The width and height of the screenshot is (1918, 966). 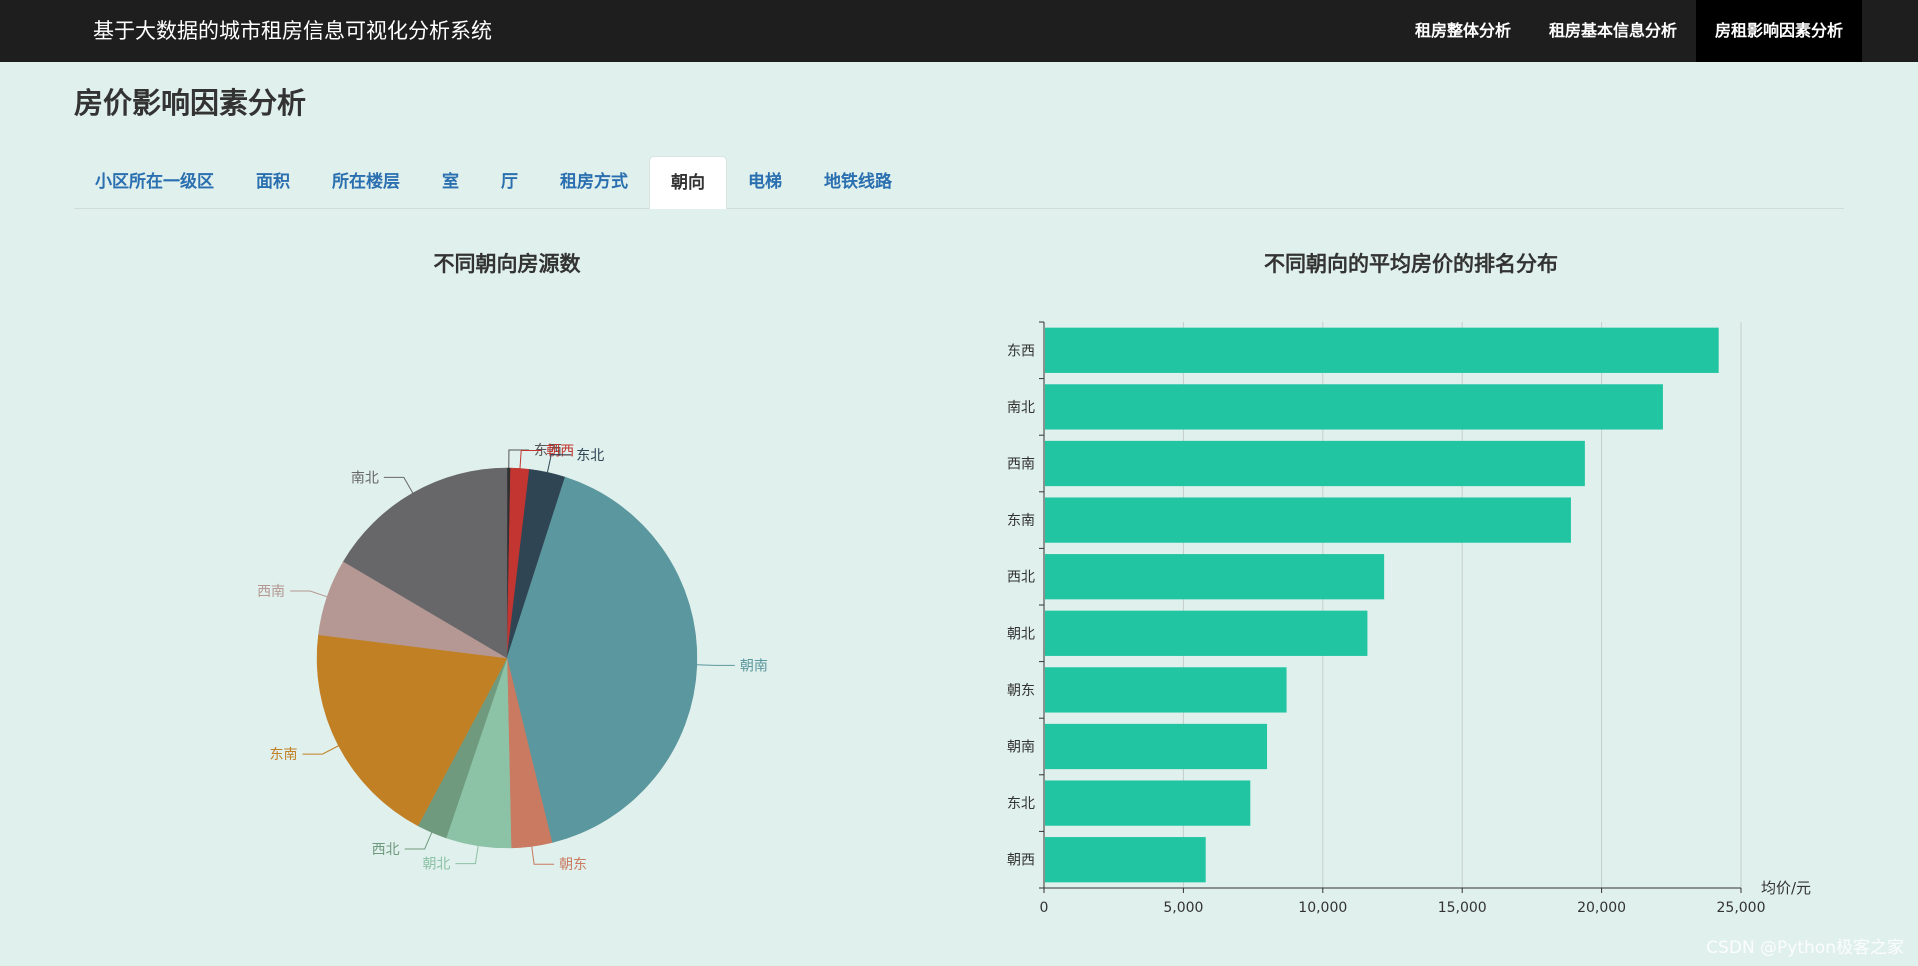 What do you see at coordinates (1021, 804) in the screenshot?
I see `y-tick-label-8: 东北` at bounding box center [1021, 804].